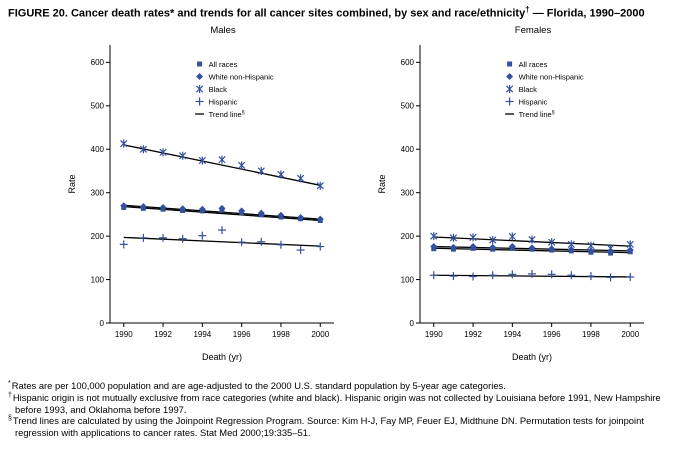 This screenshot has width=693, height=449. What do you see at coordinates (382, 183) in the screenshot?
I see `y-axis-label: Rate` at bounding box center [382, 183].